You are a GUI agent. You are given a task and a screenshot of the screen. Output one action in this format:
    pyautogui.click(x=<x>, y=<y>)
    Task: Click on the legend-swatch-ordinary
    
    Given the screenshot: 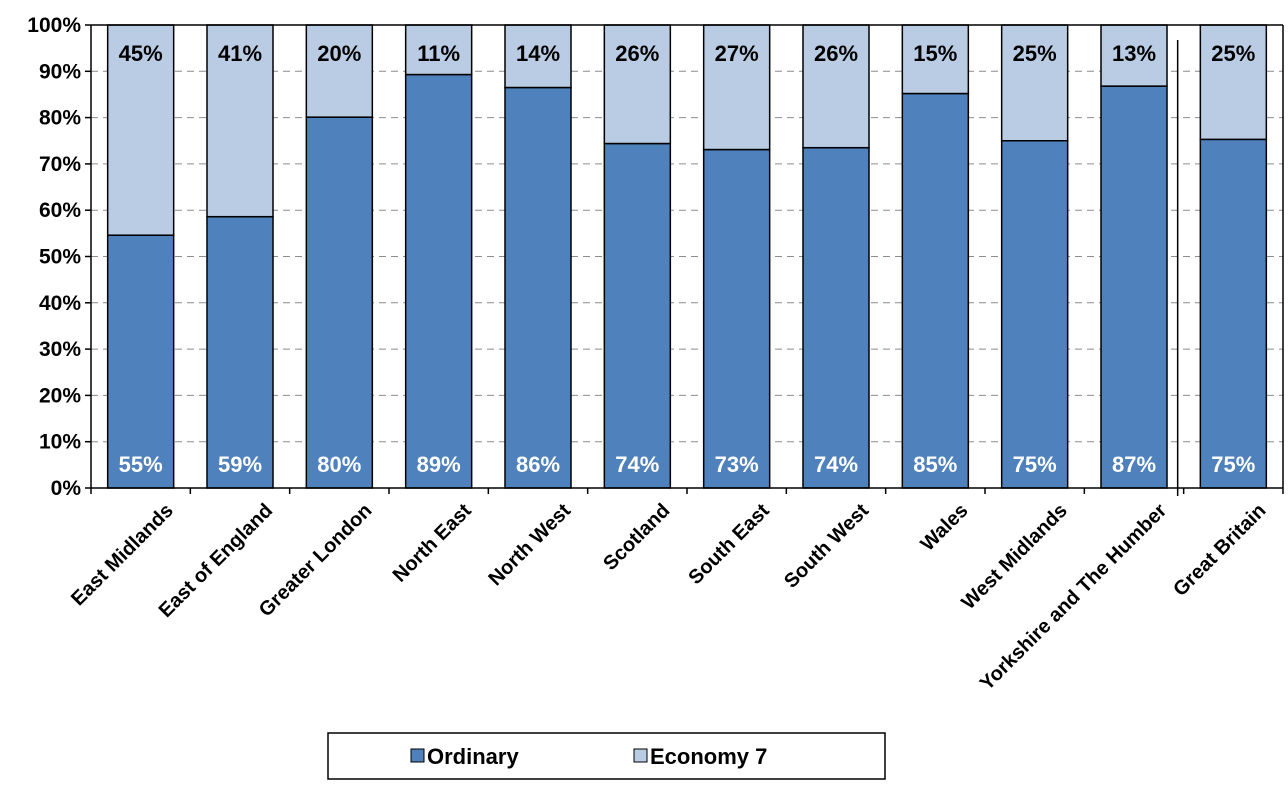 What is the action you would take?
    pyautogui.click(x=417, y=755)
    